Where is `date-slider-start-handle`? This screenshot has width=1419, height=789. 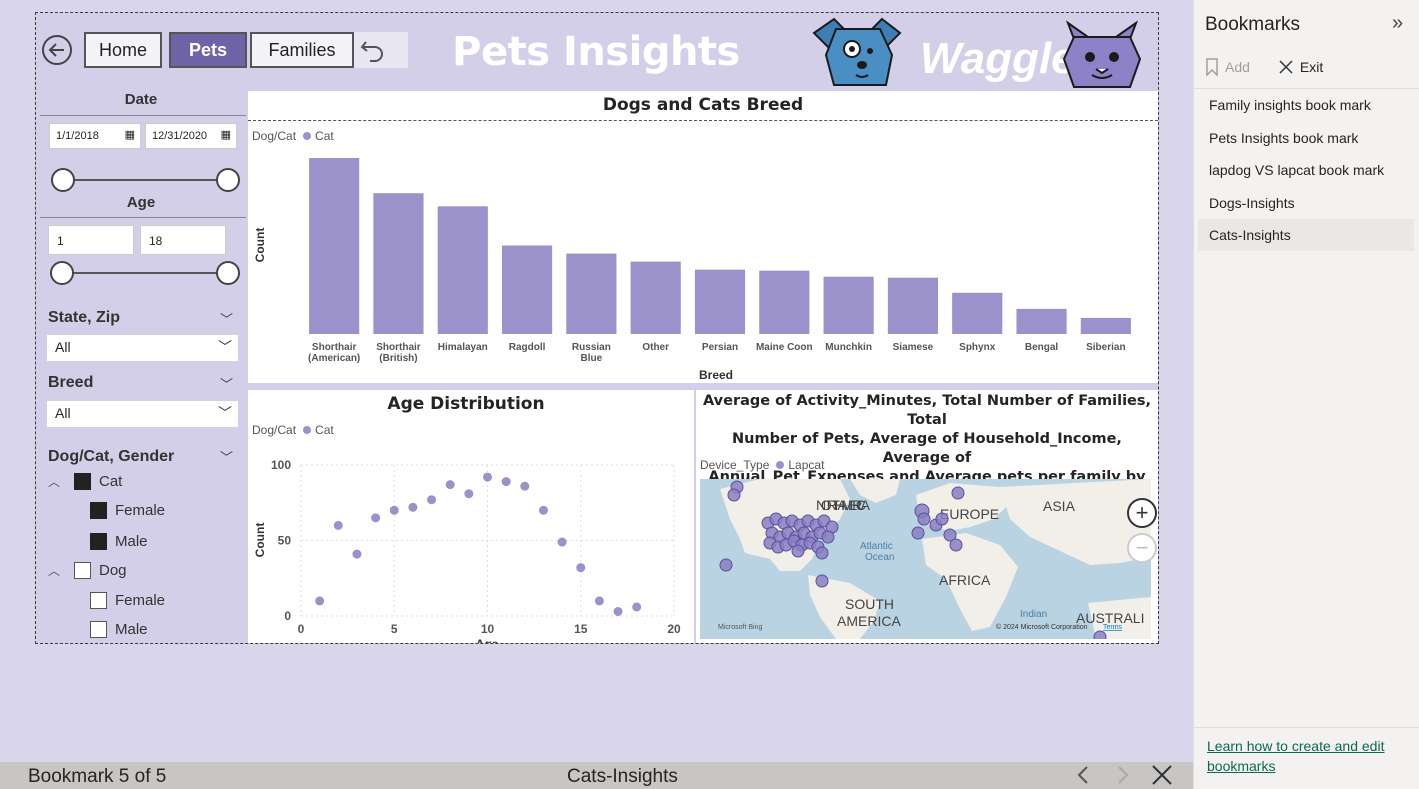 date-slider-start-handle is located at coordinates (63, 180).